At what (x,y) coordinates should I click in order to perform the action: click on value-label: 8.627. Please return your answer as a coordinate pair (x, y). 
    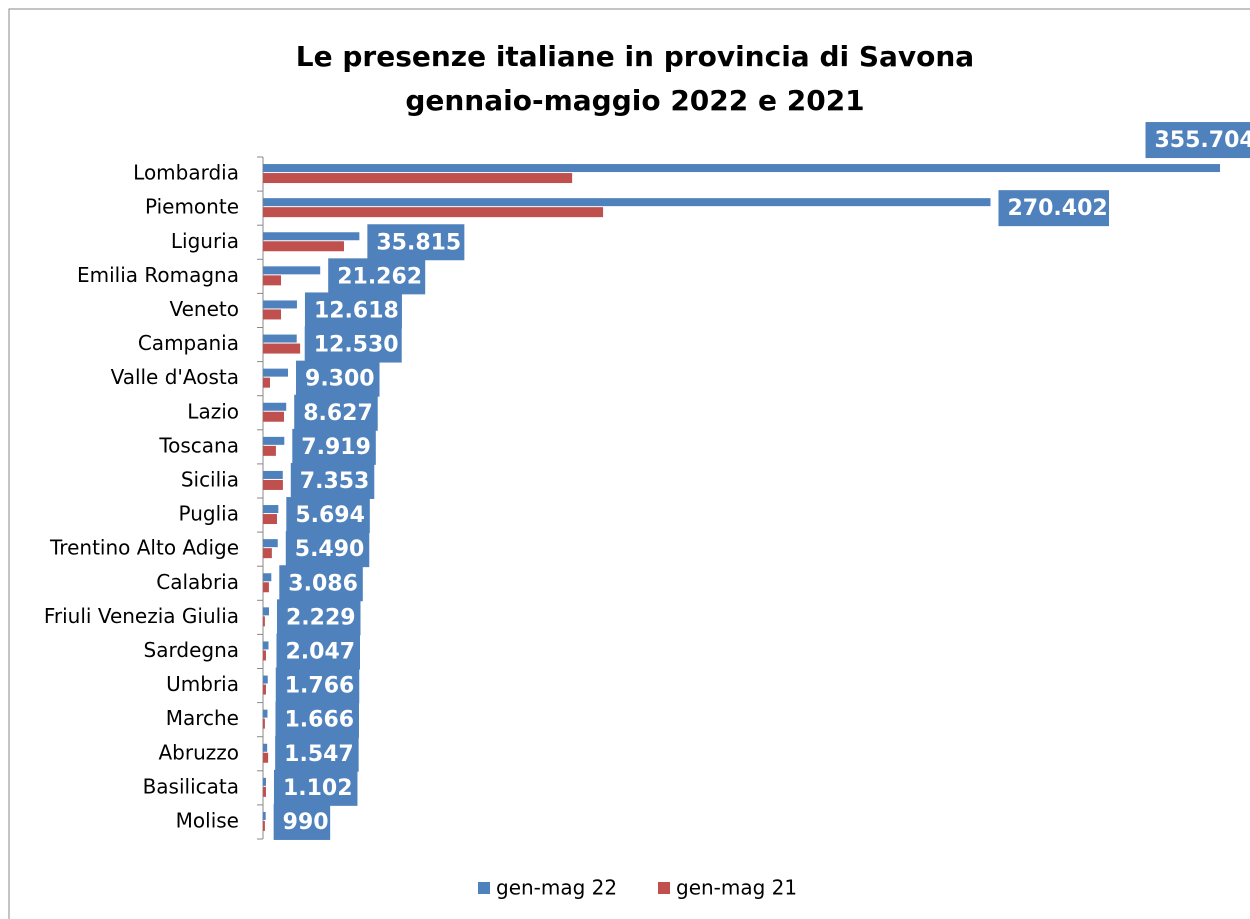
    Looking at the image, I should click on (338, 413).